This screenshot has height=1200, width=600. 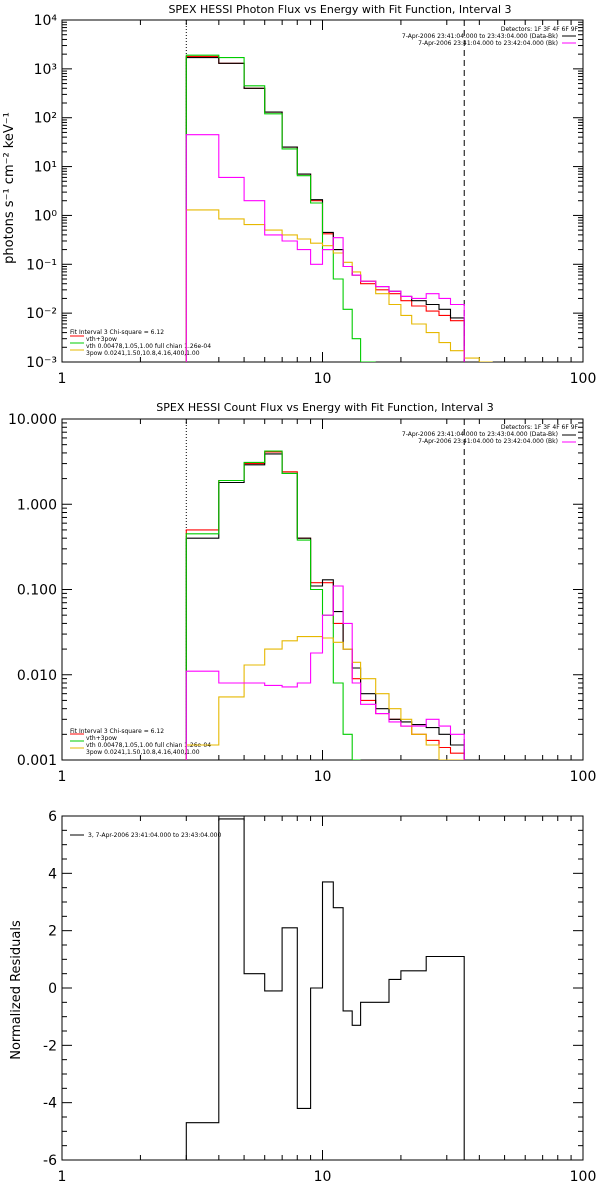 I want to click on count-flux-y-tick-label: 10.000, so click(x=32, y=420).